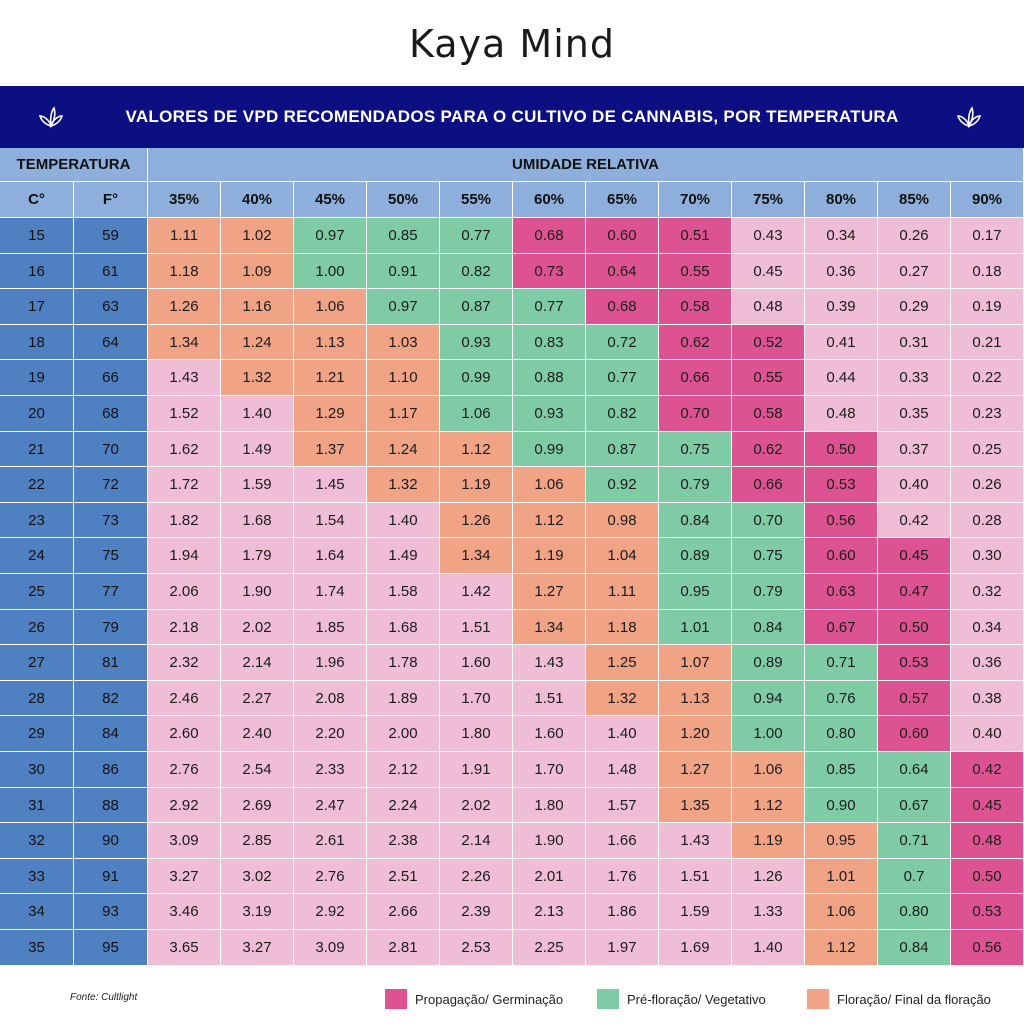 This screenshot has height=1024, width=1024. Describe the element at coordinates (111, 200) in the screenshot. I see `fahrenheit-header: F°` at that location.